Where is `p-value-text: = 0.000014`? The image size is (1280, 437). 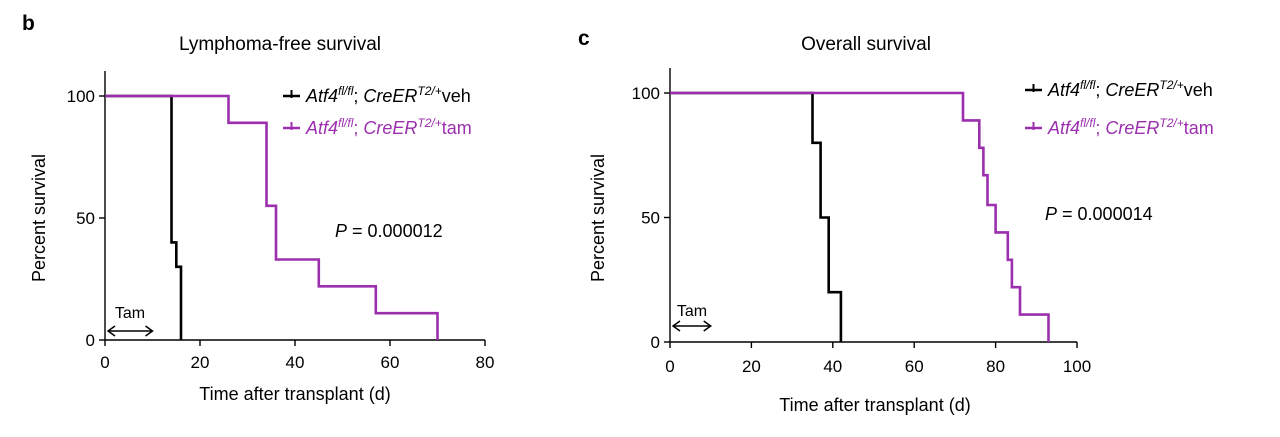
p-value-text: = 0.000014 is located at coordinates (1105, 214).